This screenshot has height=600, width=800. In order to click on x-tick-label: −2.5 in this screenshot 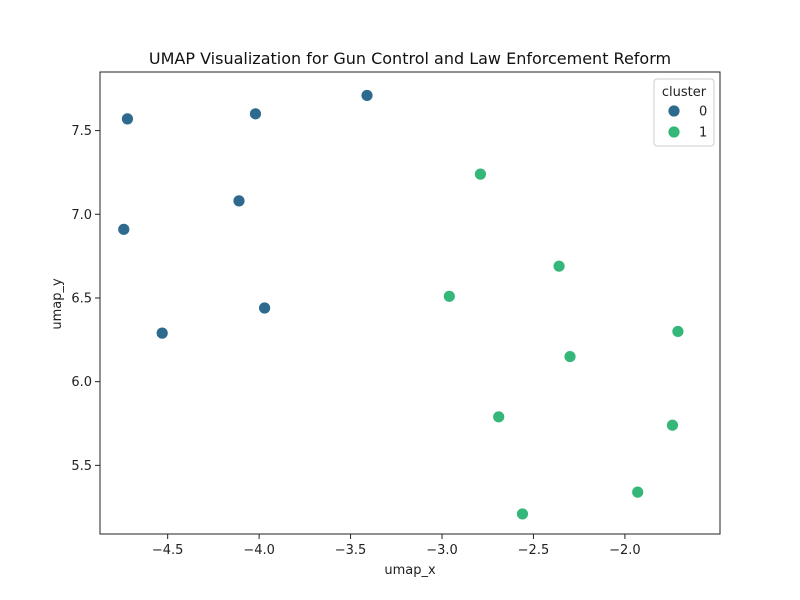, I will do `click(534, 550)`.